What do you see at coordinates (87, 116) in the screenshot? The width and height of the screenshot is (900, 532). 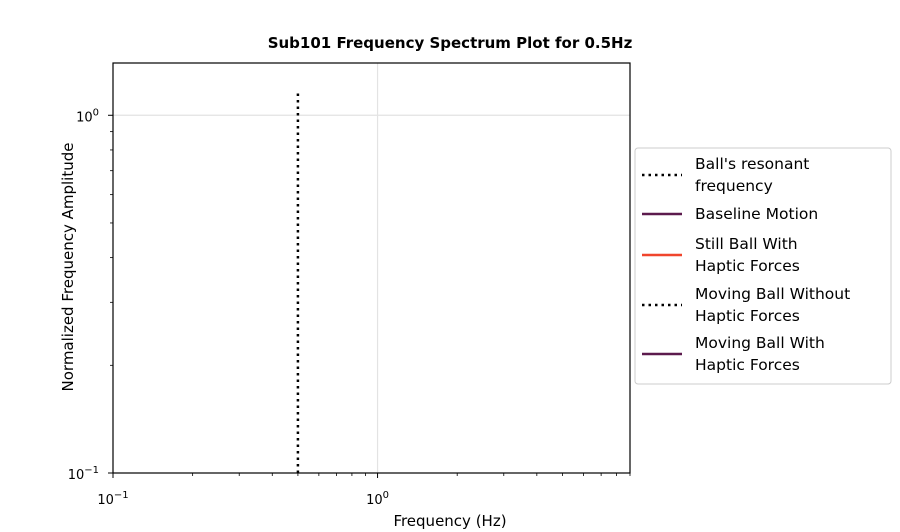 I see `y-tick-label: 10⁰` at bounding box center [87, 116].